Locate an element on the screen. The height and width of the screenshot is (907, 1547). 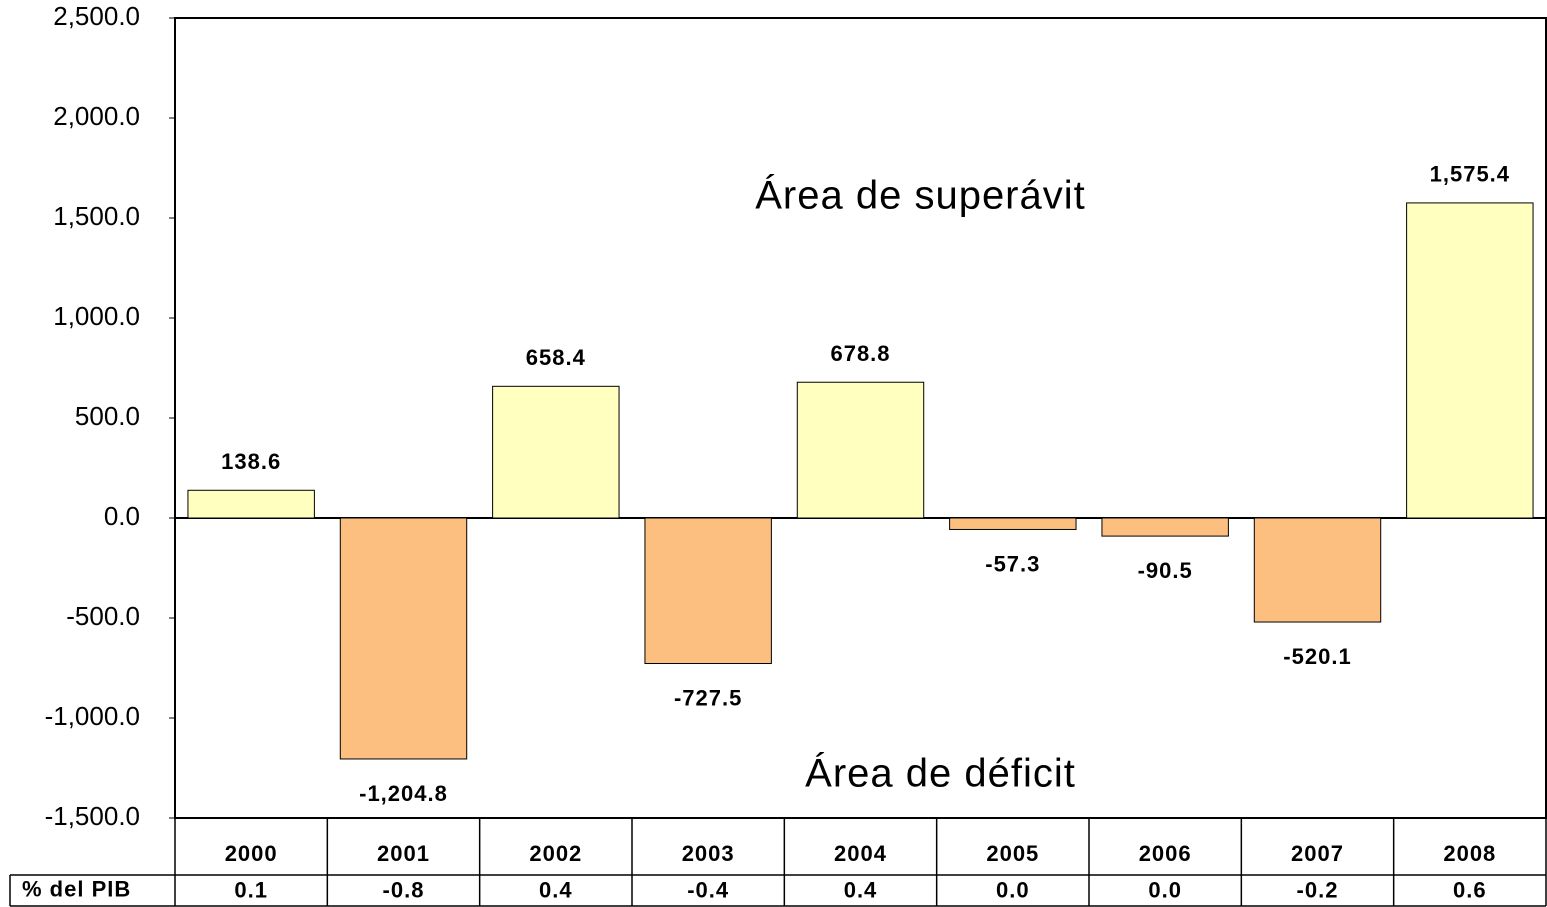
value-label: -90.5 is located at coordinates (1165, 570).